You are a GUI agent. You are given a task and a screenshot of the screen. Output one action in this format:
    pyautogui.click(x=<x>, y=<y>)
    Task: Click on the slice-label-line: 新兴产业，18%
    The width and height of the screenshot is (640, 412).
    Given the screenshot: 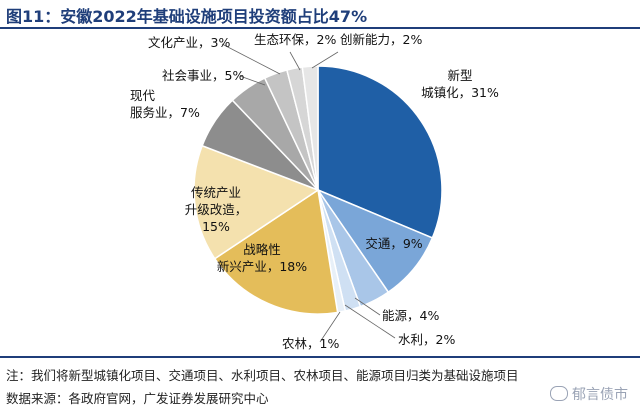 What is the action you would take?
    pyautogui.click(x=262, y=266)
    